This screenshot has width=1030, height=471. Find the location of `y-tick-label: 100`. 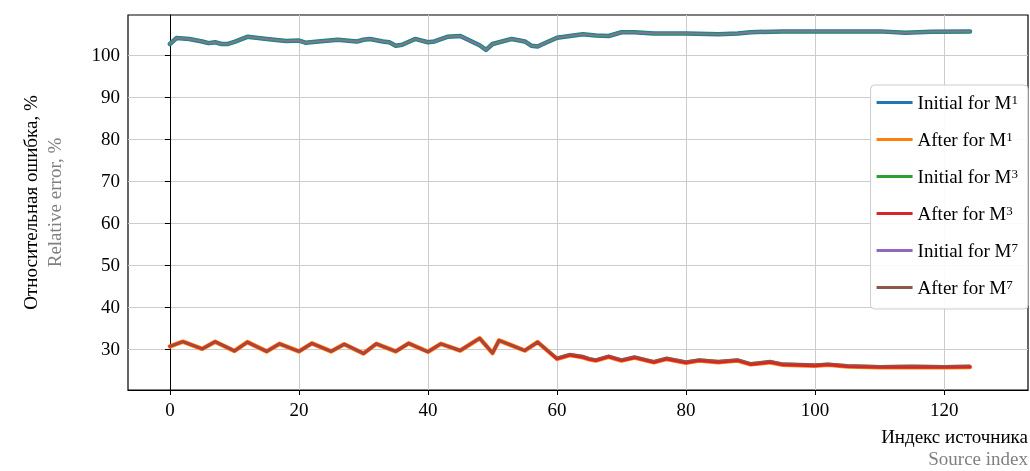

y-tick-label: 100 is located at coordinates (105, 55).